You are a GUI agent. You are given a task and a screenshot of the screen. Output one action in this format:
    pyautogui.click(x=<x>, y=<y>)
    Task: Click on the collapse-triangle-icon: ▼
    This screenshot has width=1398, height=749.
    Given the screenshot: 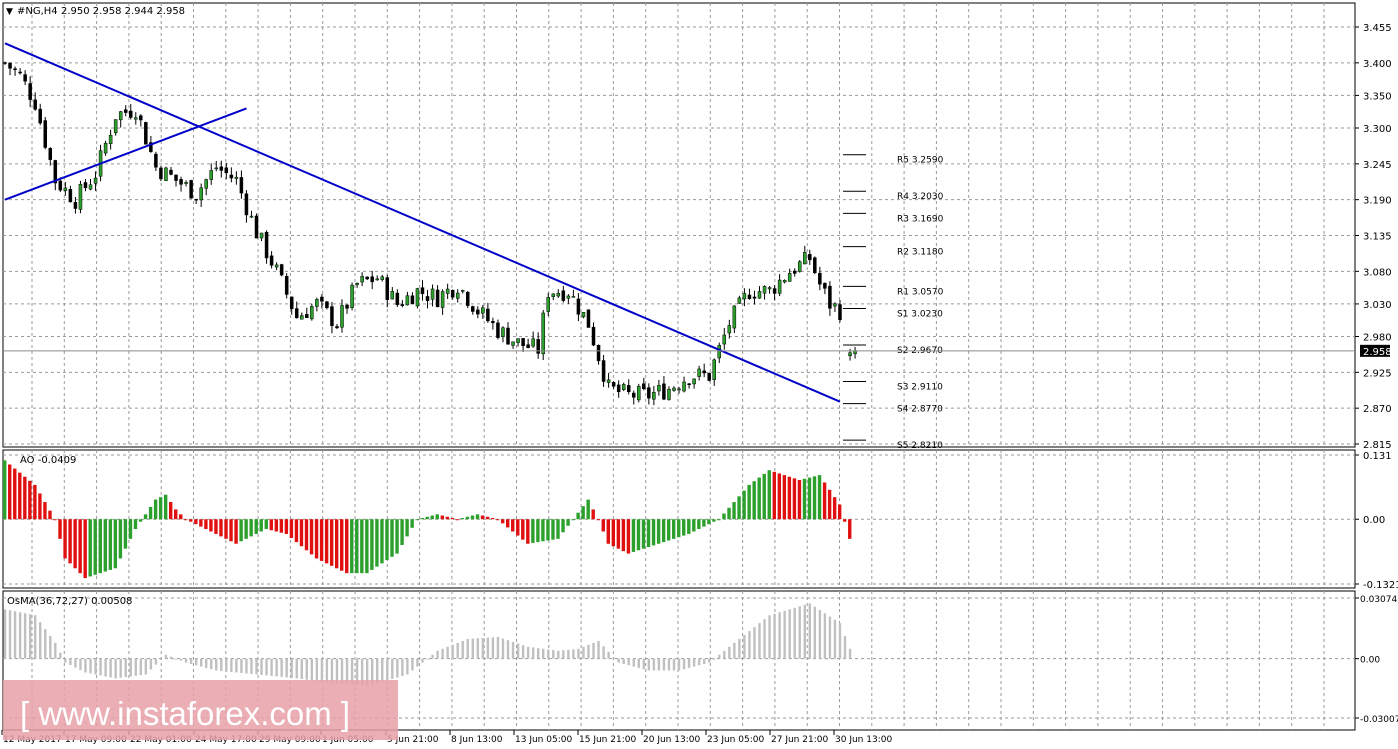 What is the action you would take?
    pyautogui.click(x=9, y=12)
    